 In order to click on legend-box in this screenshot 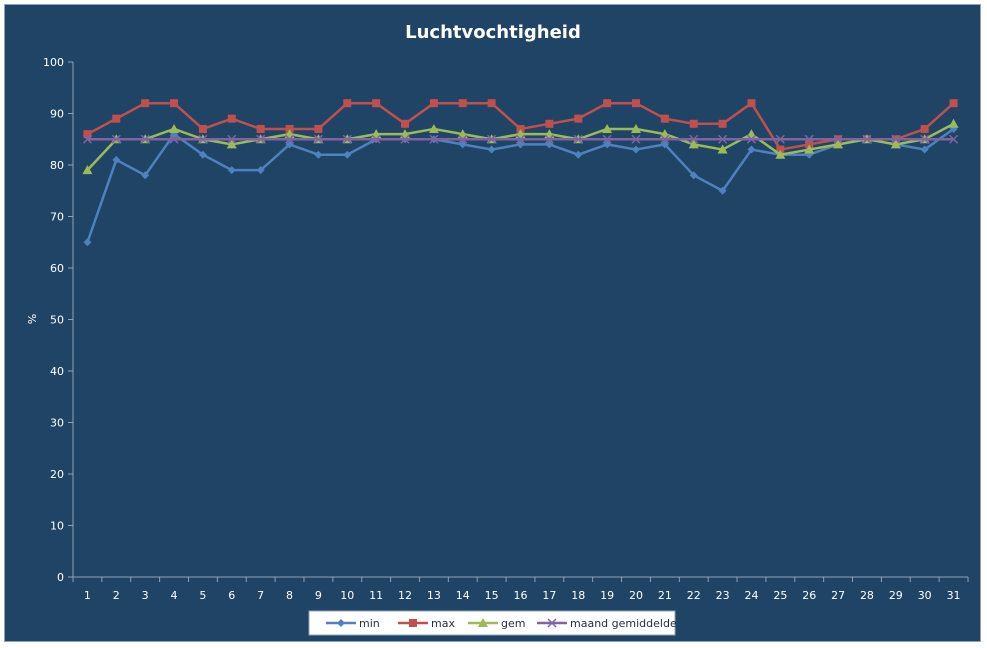, I will do `click(492, 623)`.